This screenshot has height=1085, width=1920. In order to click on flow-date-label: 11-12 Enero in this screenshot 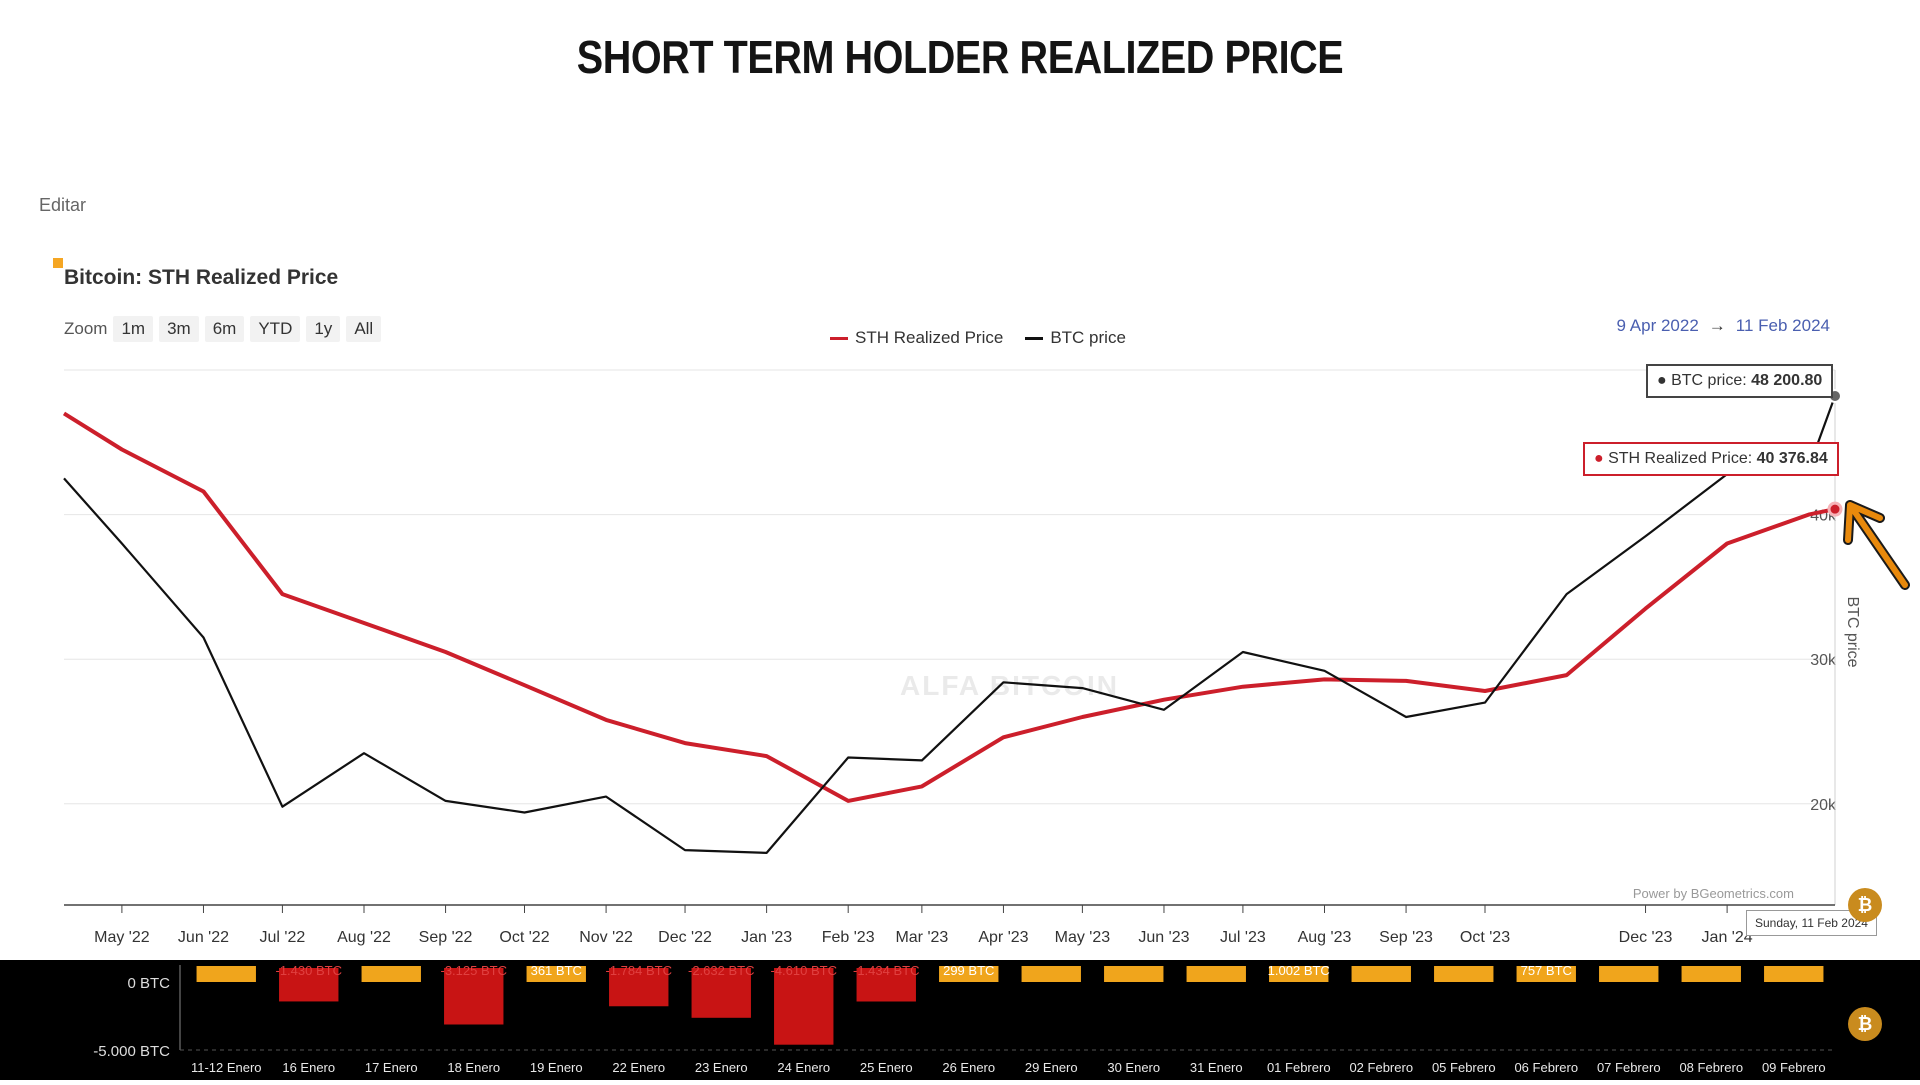, I will do `click(226, 1067)`.